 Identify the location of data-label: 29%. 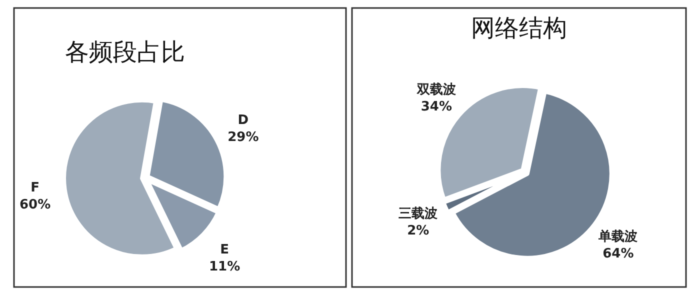
(243, 138).